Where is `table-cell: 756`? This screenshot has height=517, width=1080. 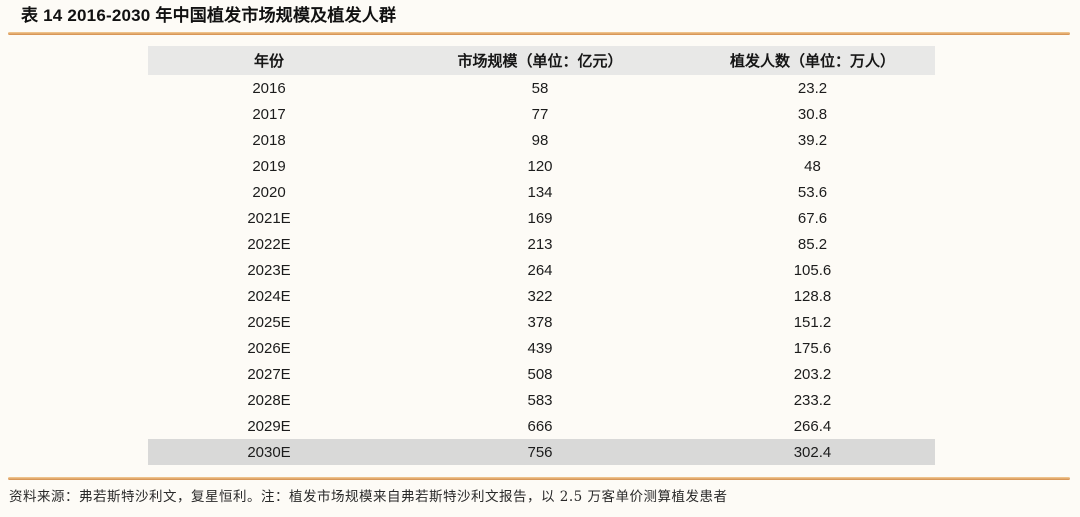
table-cell: 756 is located at coordinates (540, 452).